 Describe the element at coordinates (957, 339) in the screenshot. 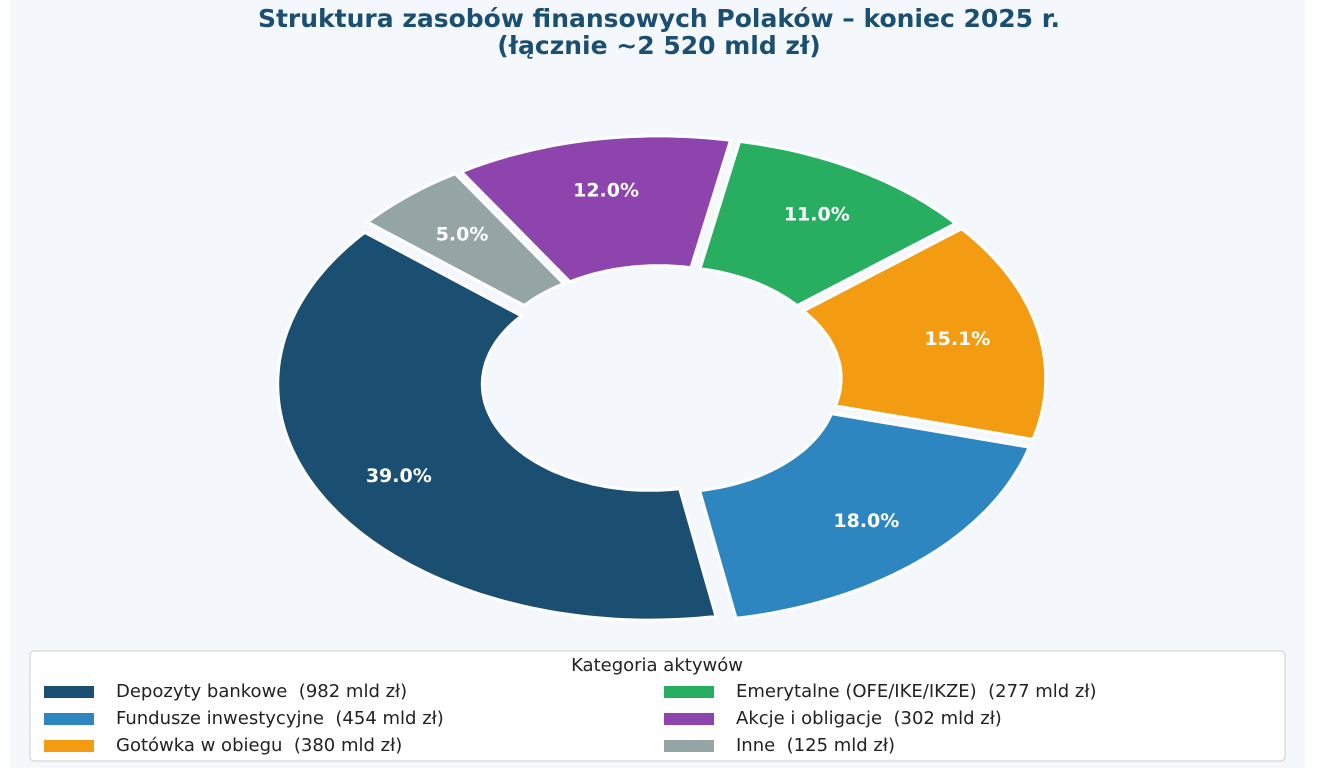

I see `slice-label: 15.1%` at that location.